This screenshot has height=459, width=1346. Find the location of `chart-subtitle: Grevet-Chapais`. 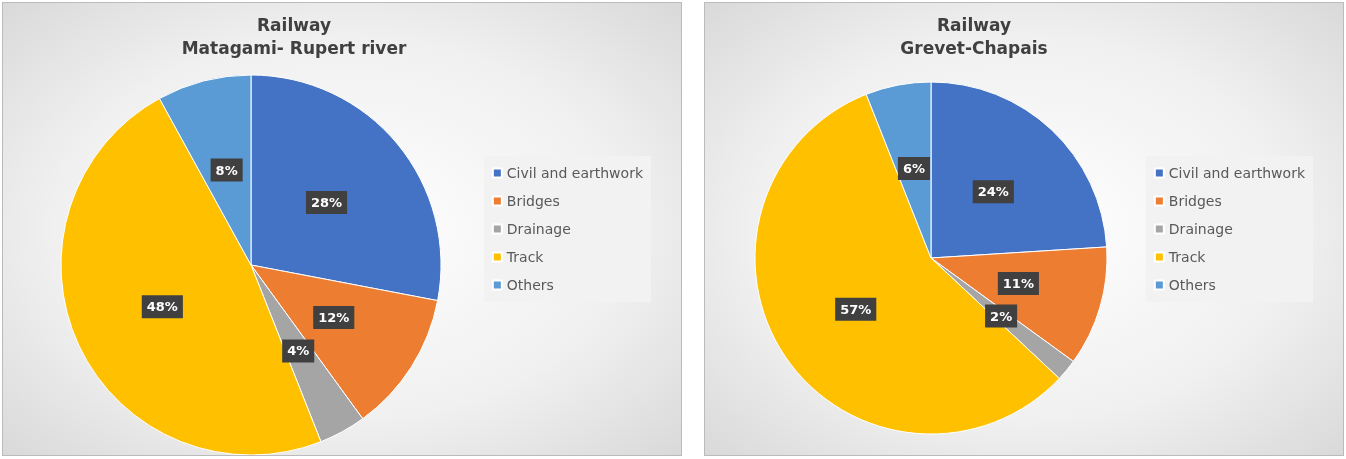

chart-subtitle: Grevet-Chapais is located at coordinates (974, 47).